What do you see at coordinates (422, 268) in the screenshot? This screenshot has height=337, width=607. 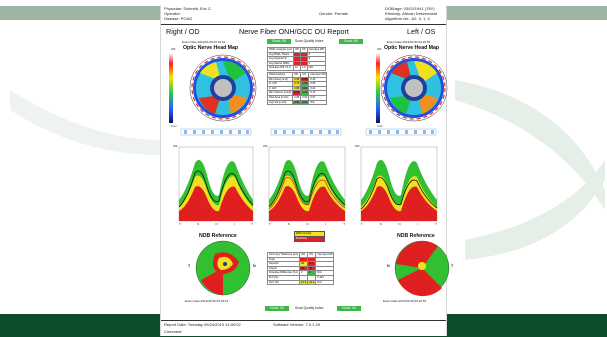 I see `ndb-map-os` at bounding box center [422, 268].